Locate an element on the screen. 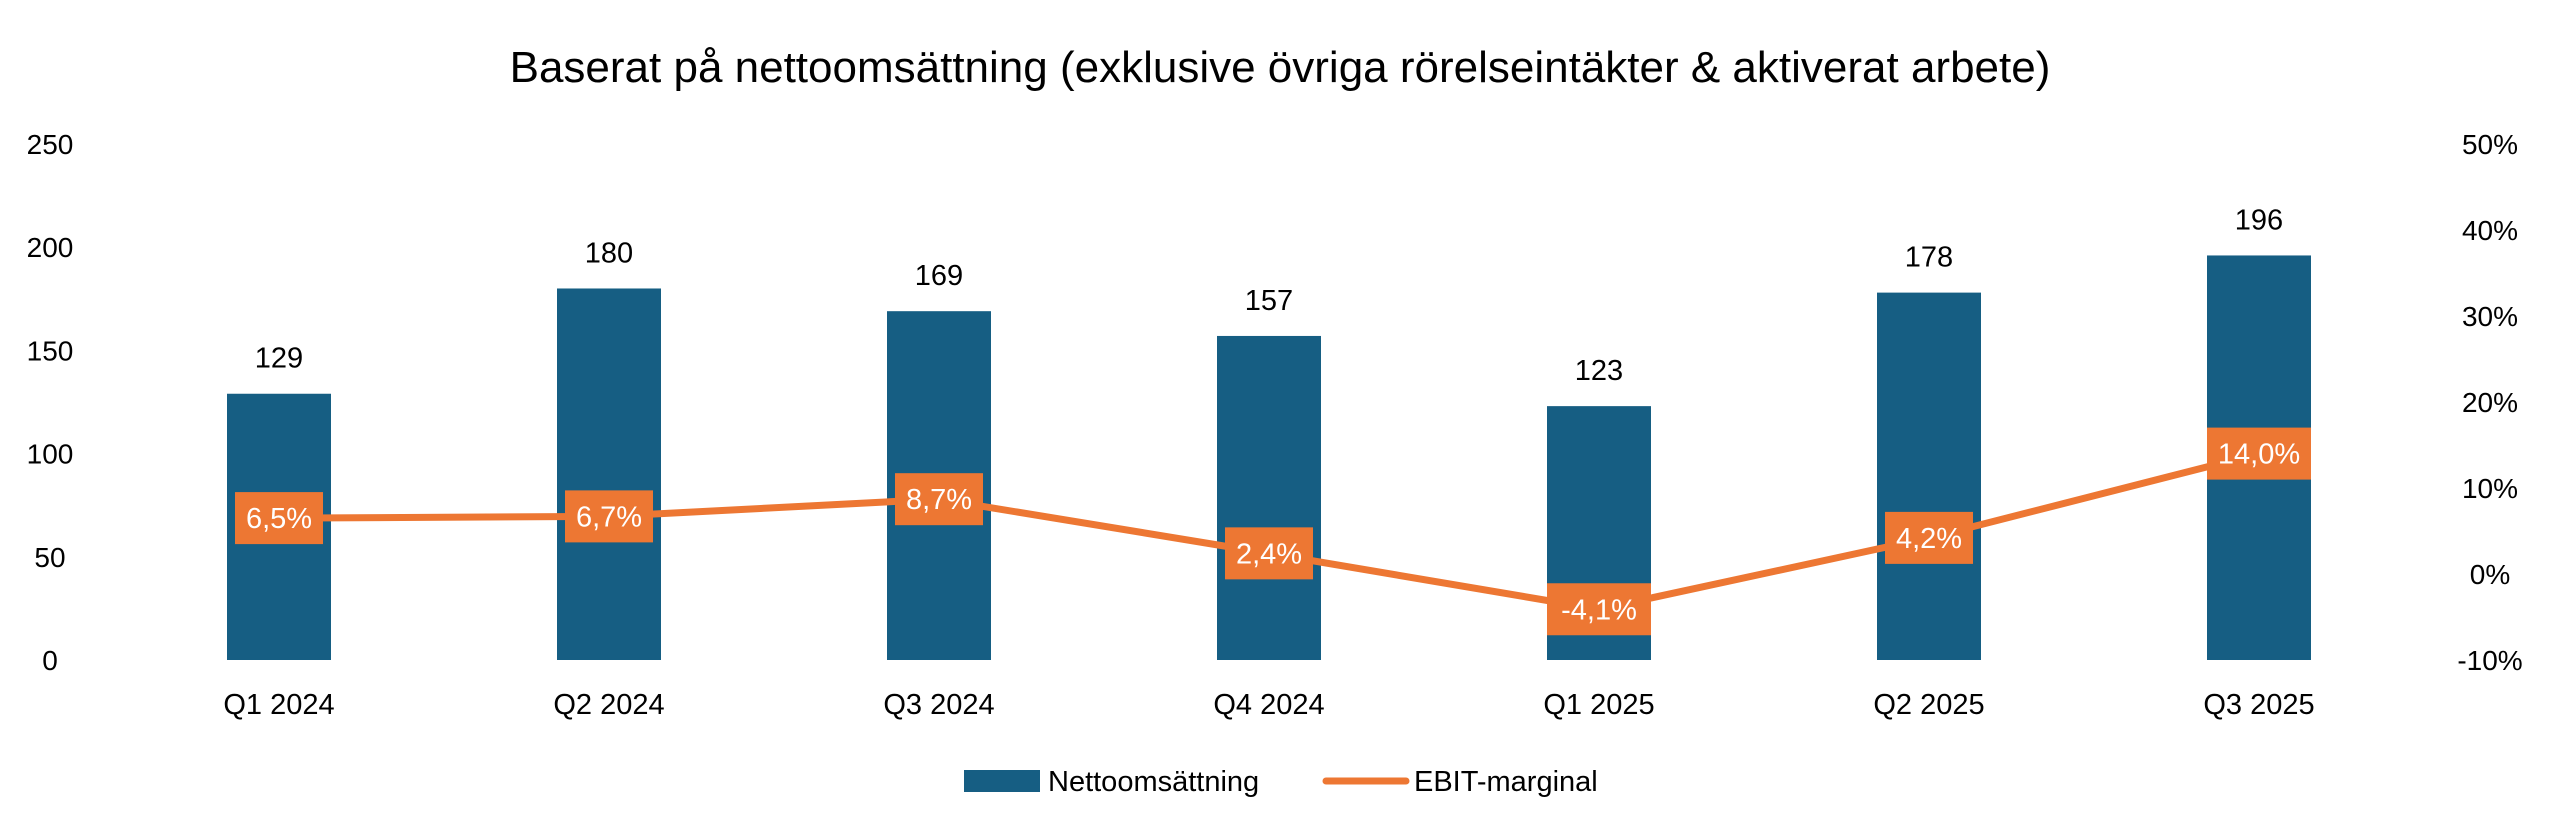 The height and width of the screenshot is (840, 2560). bar-label-q2-2025: 178 is located at coordinates (1929, 258).